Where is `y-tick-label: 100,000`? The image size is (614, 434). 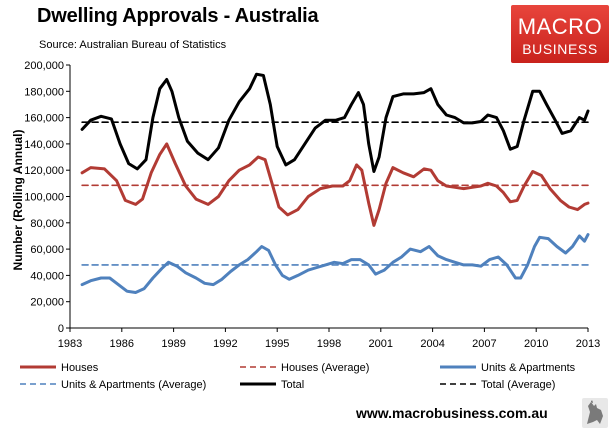
y-tick-label: 100,000 is located at coordinates (44, 198).